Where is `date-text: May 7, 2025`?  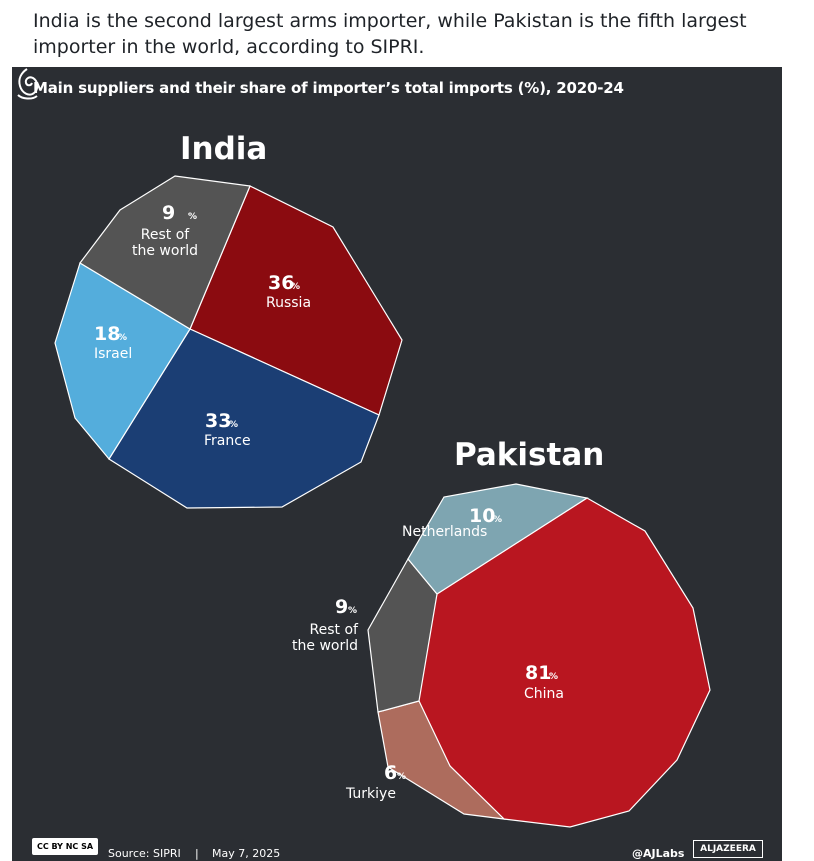
date-text: May 7, 2025 is located at coordinates (246, 853).